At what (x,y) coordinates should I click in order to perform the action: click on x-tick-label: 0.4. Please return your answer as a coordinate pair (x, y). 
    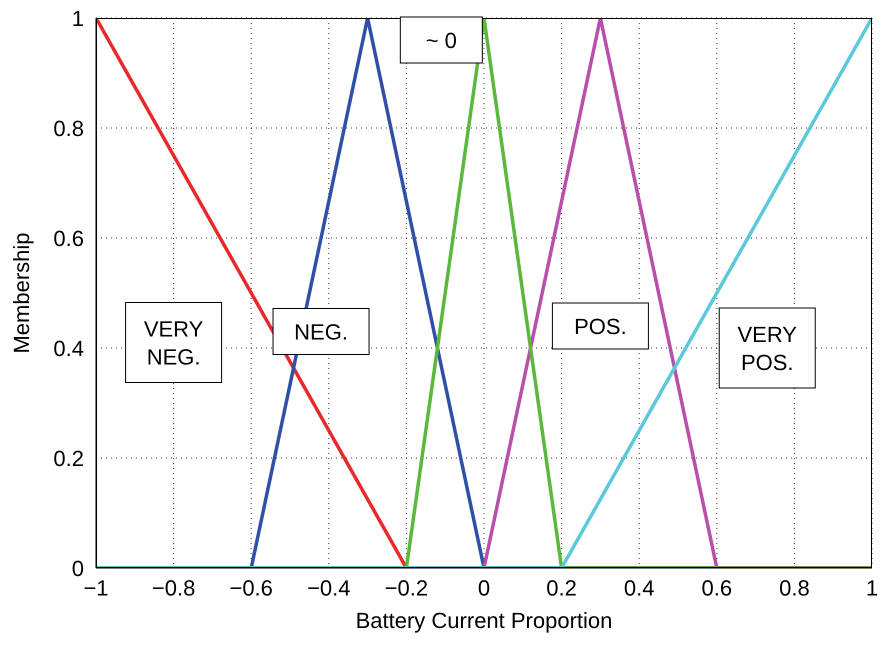
    Looking at the image, I should click on (639, 588).